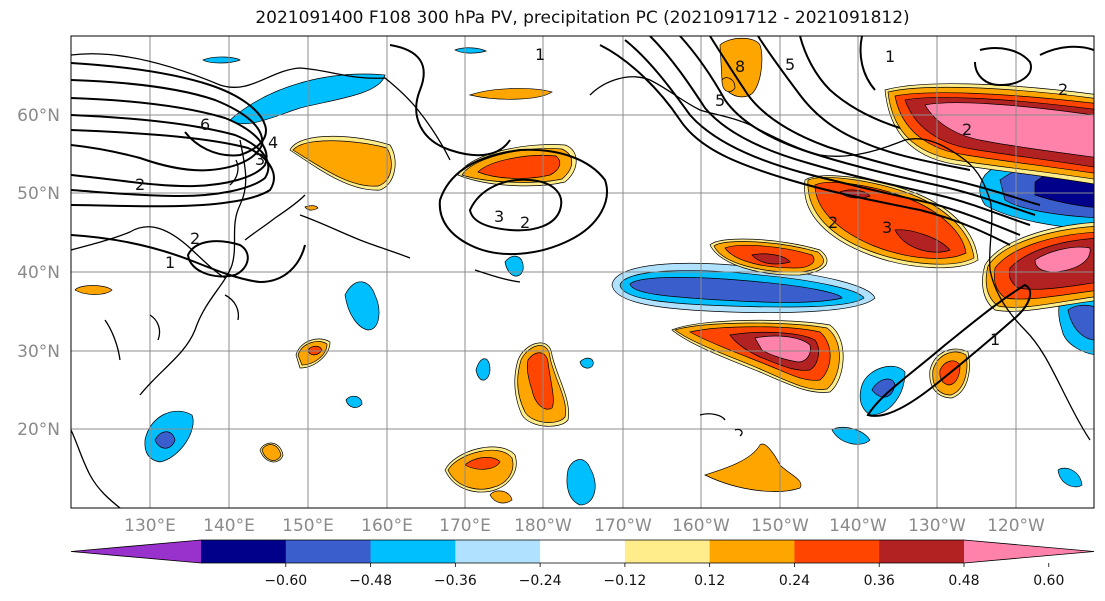 The image size is (1105, 601). I want to click on colorbar-tick-label: 0.12, so click(709, 581).